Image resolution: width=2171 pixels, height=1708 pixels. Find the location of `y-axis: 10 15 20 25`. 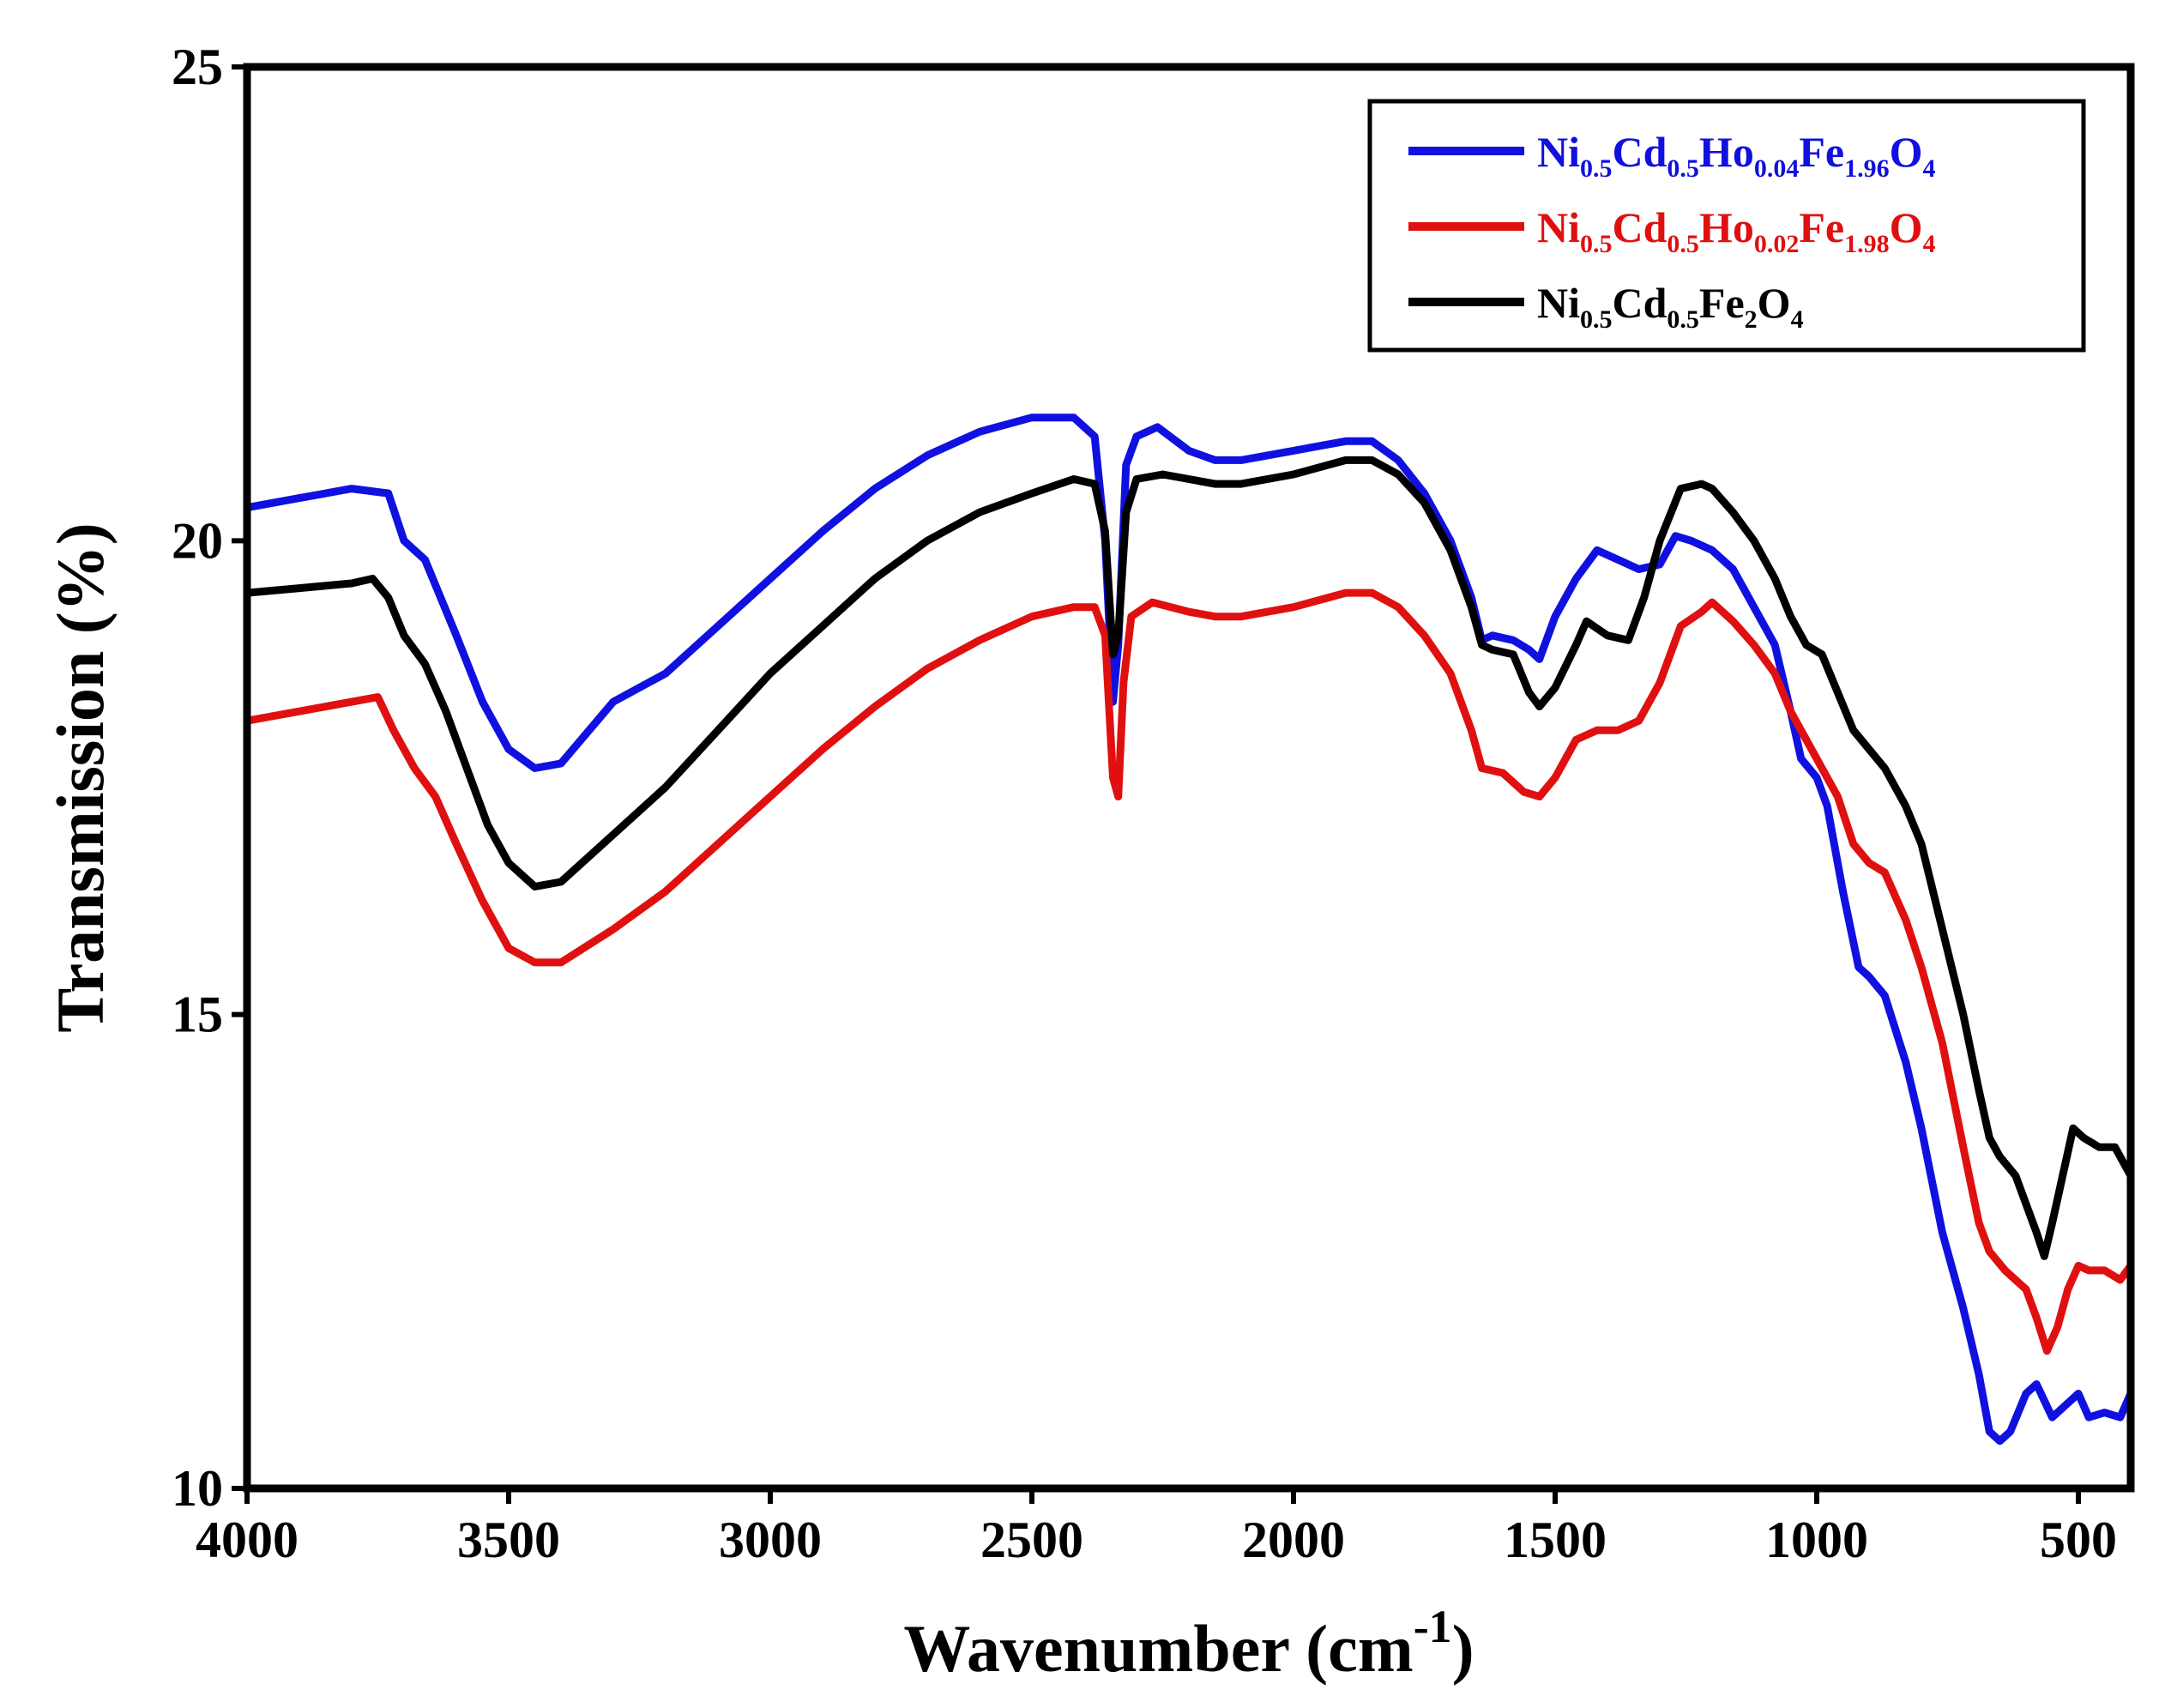

y-axis: 10 15 20 25 is located at coordinates (209, 778).